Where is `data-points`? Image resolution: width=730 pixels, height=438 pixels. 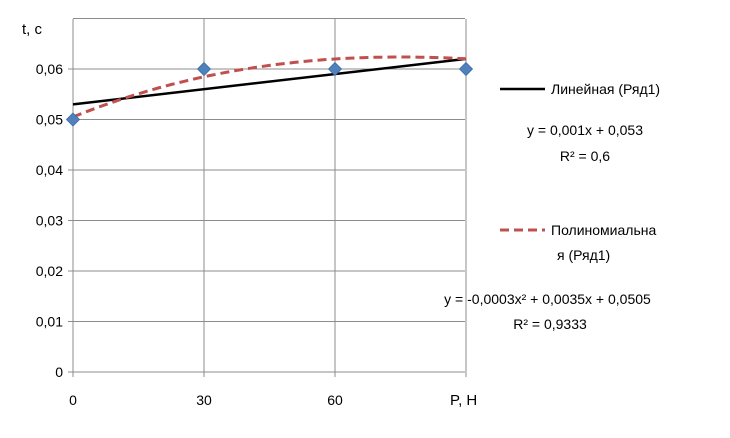 data-points is located at coordinates (269, 94).